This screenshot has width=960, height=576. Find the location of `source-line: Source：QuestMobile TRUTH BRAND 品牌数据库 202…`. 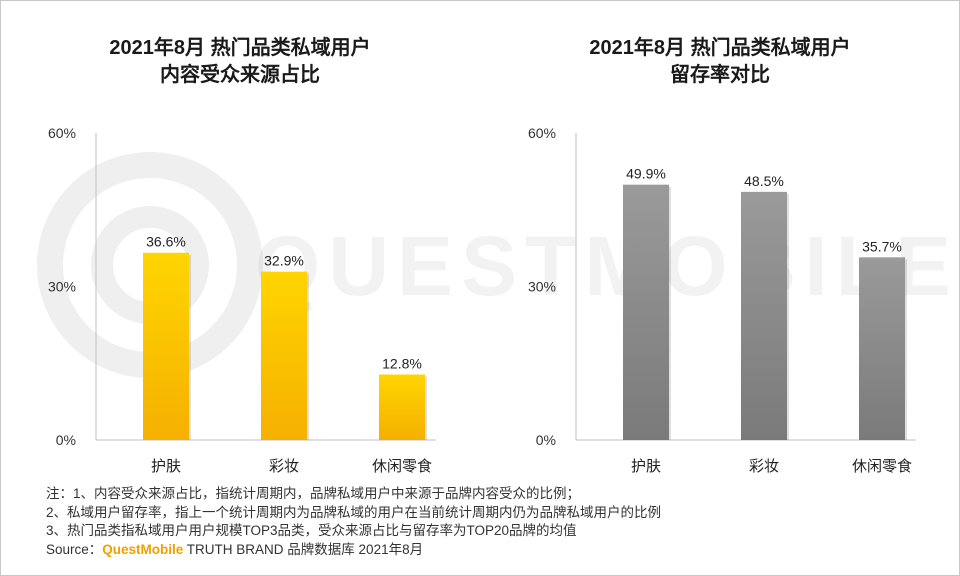

source-line: Source：QuestMobile TRUTH BRAND 品牌数据库 202… is located at coordinates (486, 550).